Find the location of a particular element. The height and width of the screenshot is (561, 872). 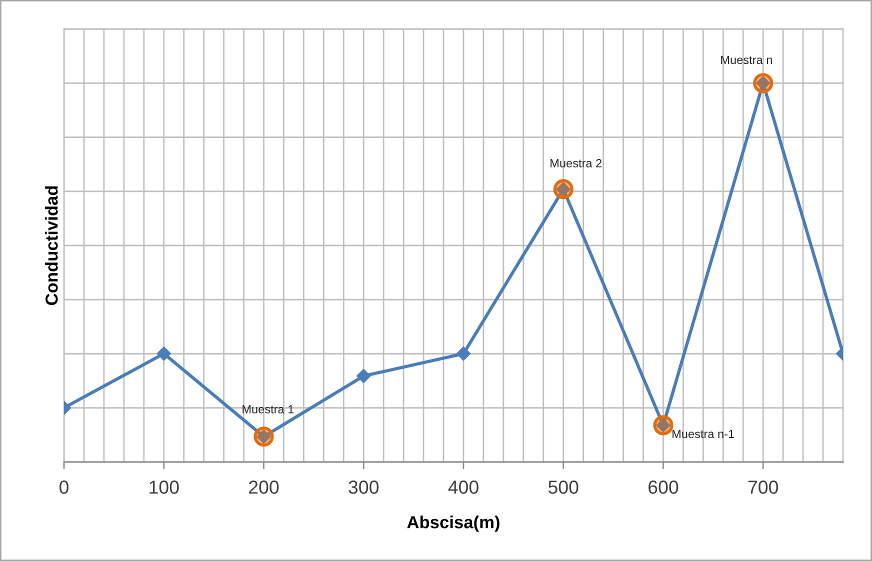

x-tick-label: 700 is located at coordinates (763, 487).